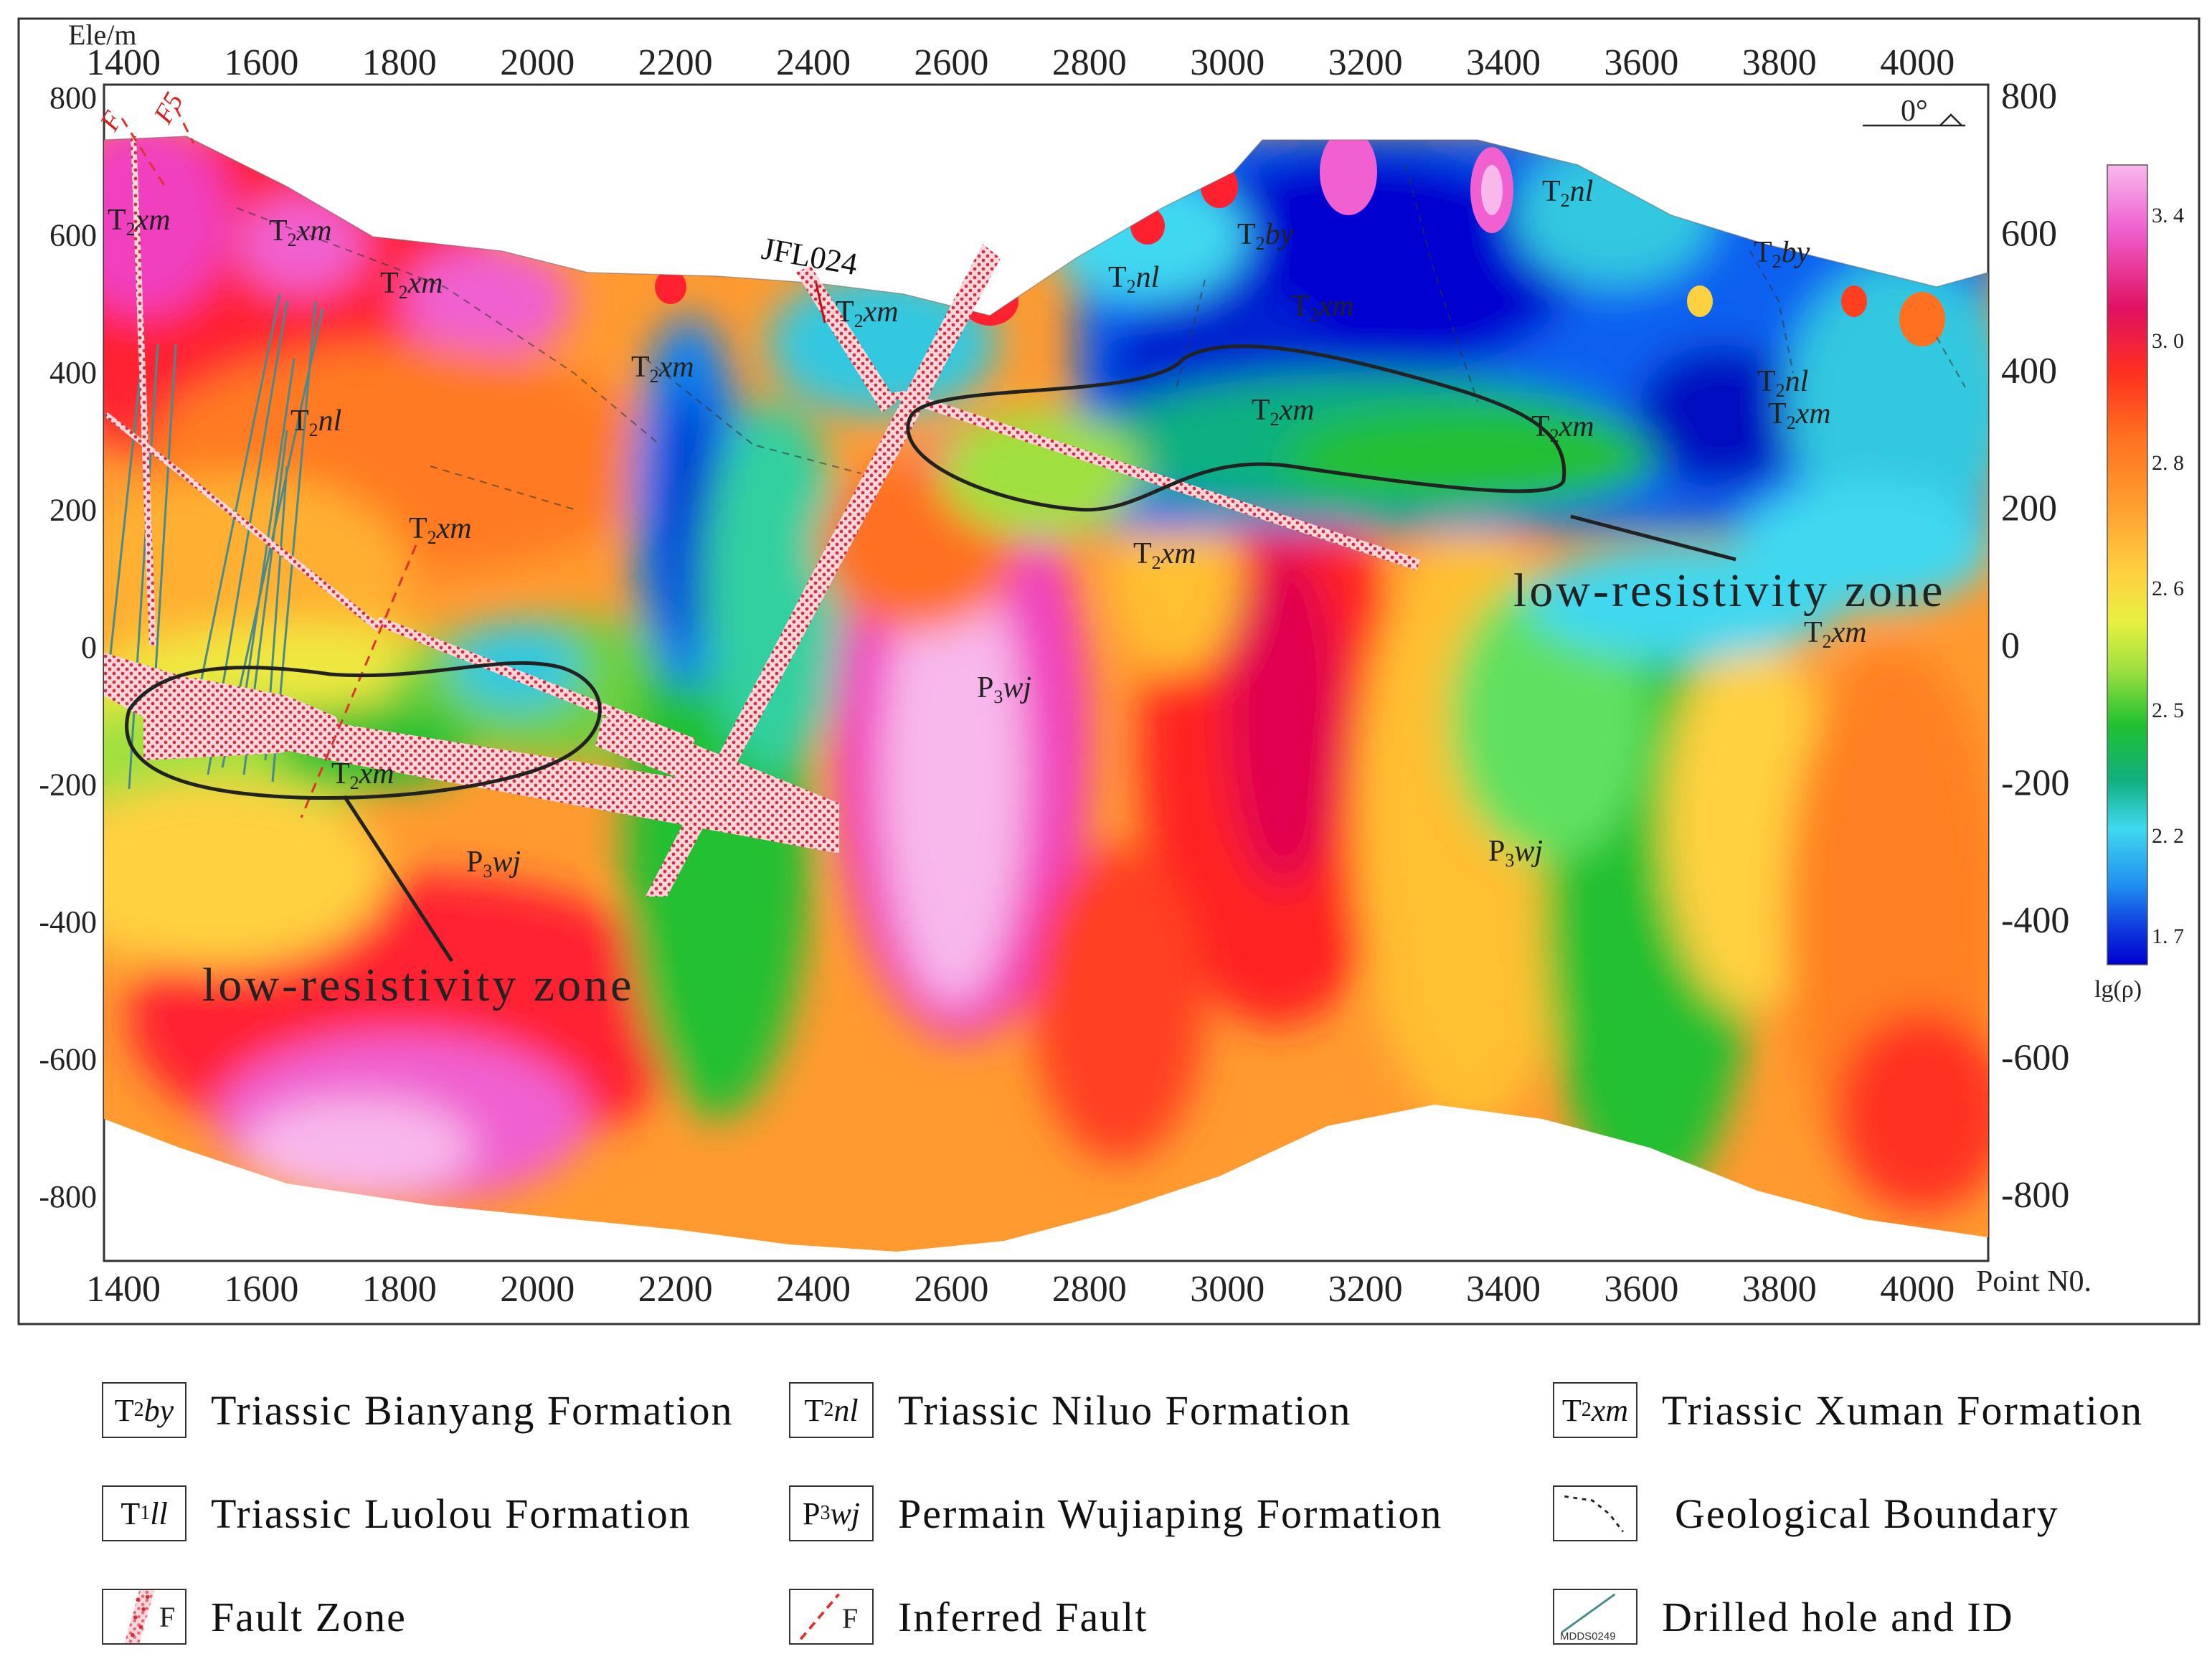 Image resolution: width=2212 pixels, height=1659 pixels. I want to click on symbol-base: P, so click(811, 1513).